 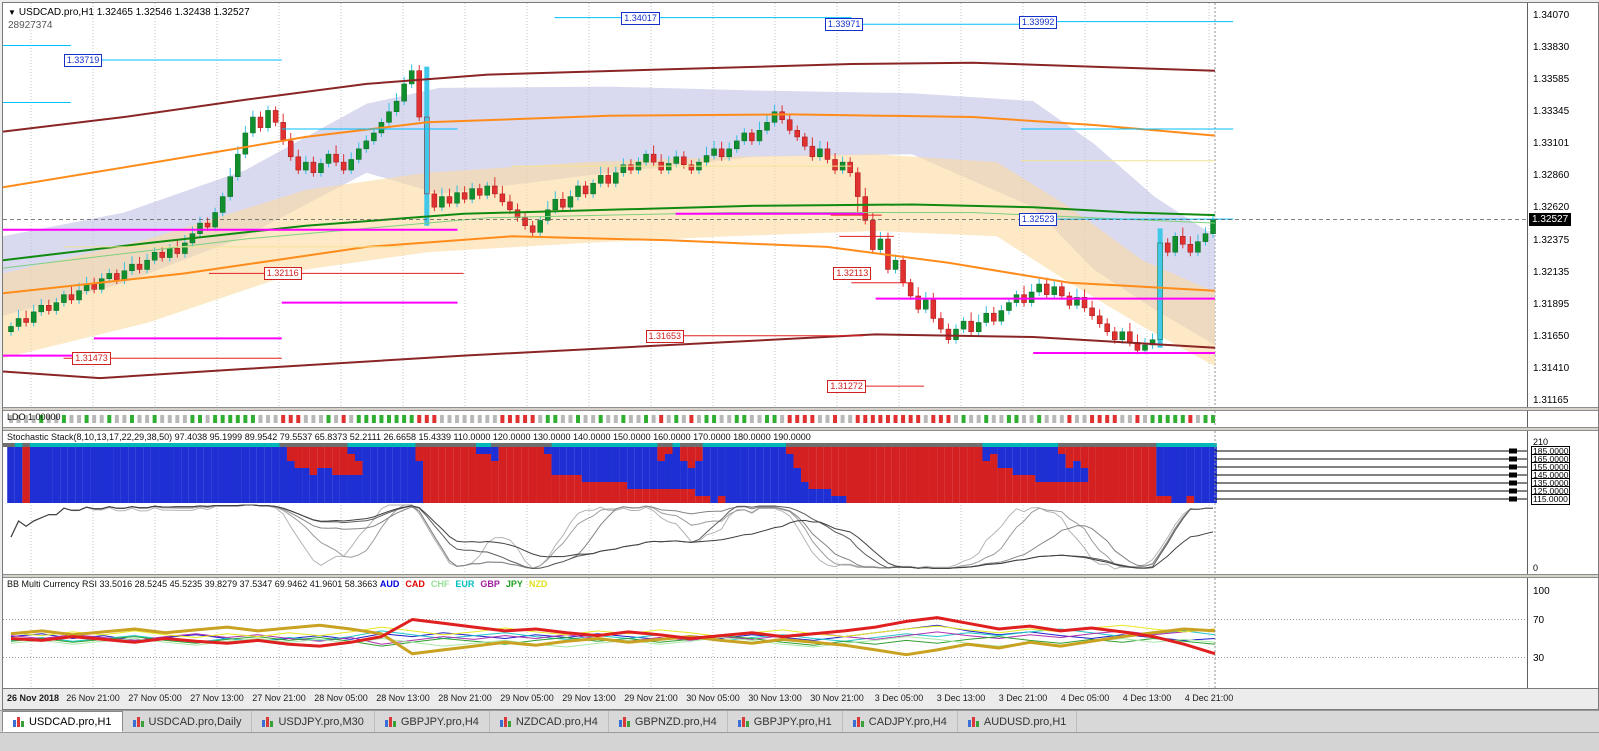 What do you see at coordinates (1541, 442) in the screenshot?
I see `stoch-axis-top-label: 210` at bounding box center [1541, 442].